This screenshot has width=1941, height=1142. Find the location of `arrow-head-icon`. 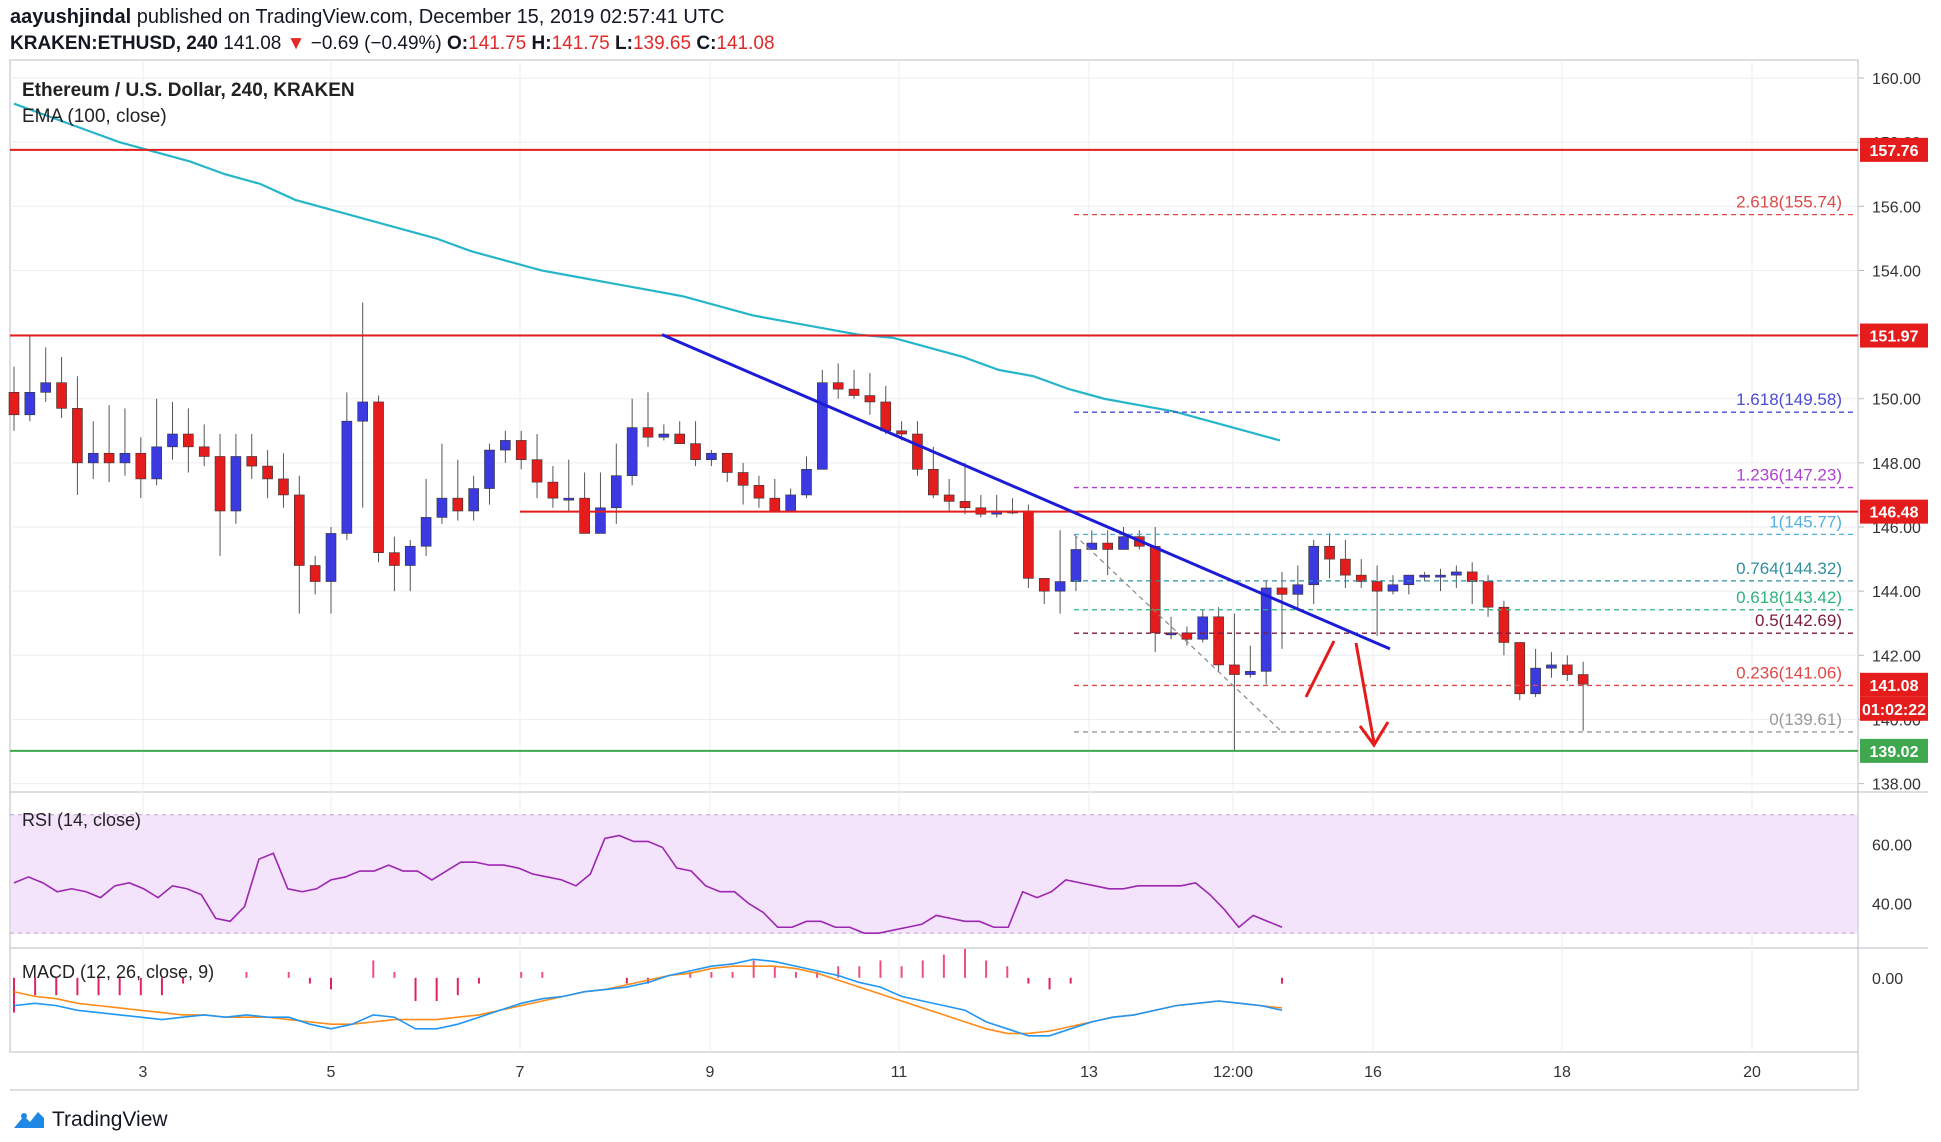

arrow-head-icon is located at coordinates (1374, 734).